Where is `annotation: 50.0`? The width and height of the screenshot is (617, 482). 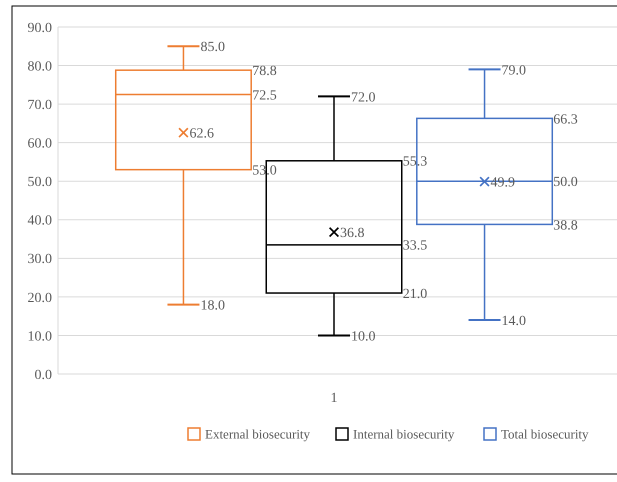 annotation: 50.0 is located at coordinates (565, 182).